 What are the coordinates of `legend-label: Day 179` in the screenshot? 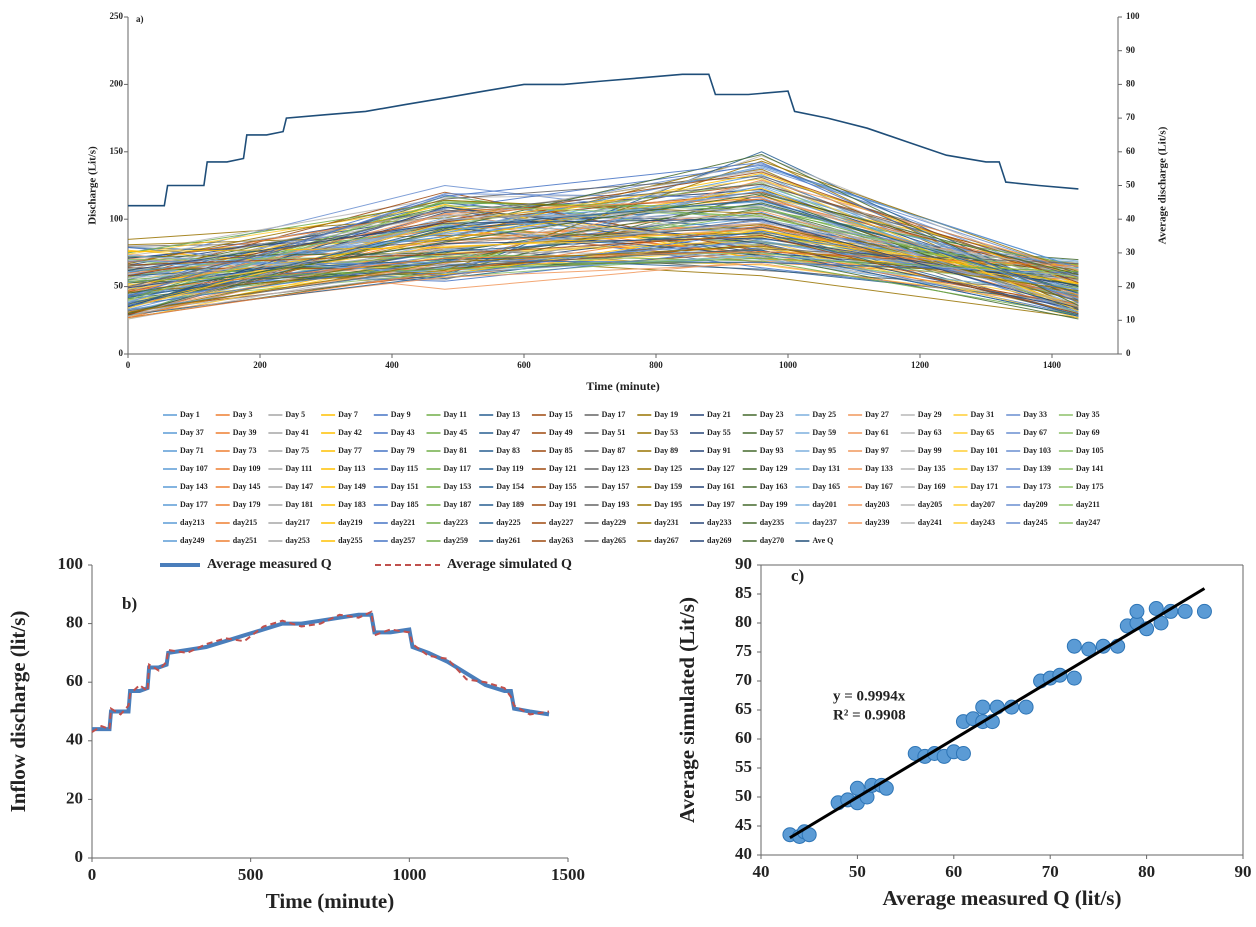 It's located at (247, 504).